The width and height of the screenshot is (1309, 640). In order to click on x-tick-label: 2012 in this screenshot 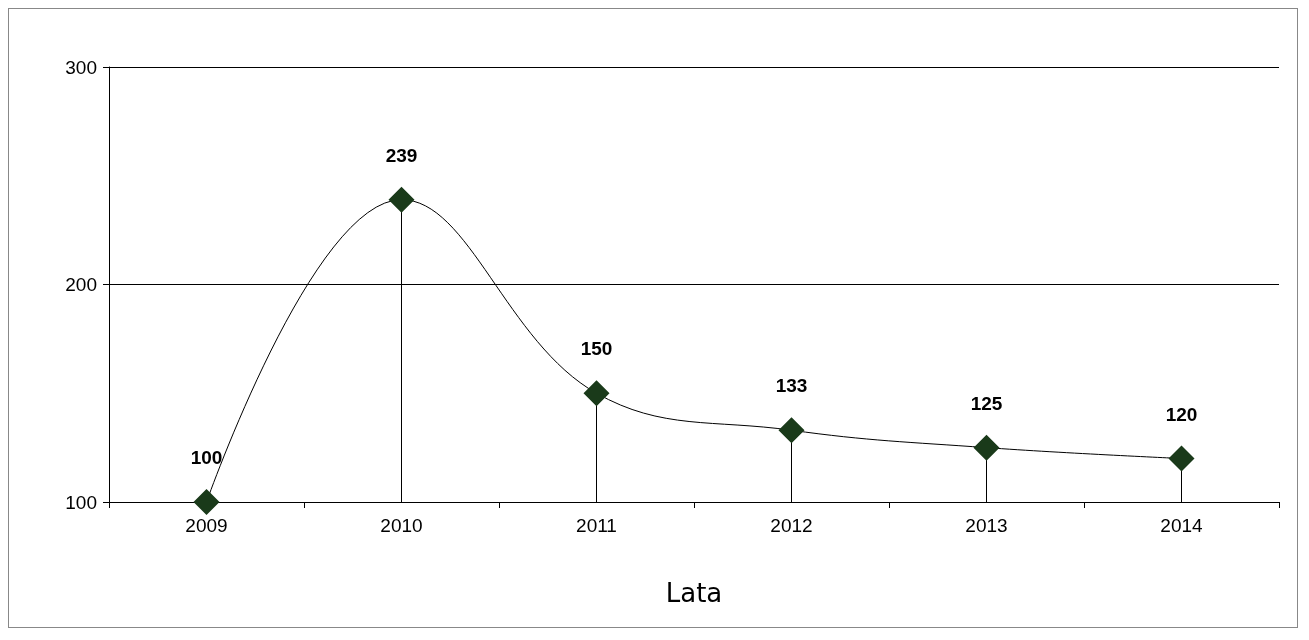, I will do `click(791, 525)`.